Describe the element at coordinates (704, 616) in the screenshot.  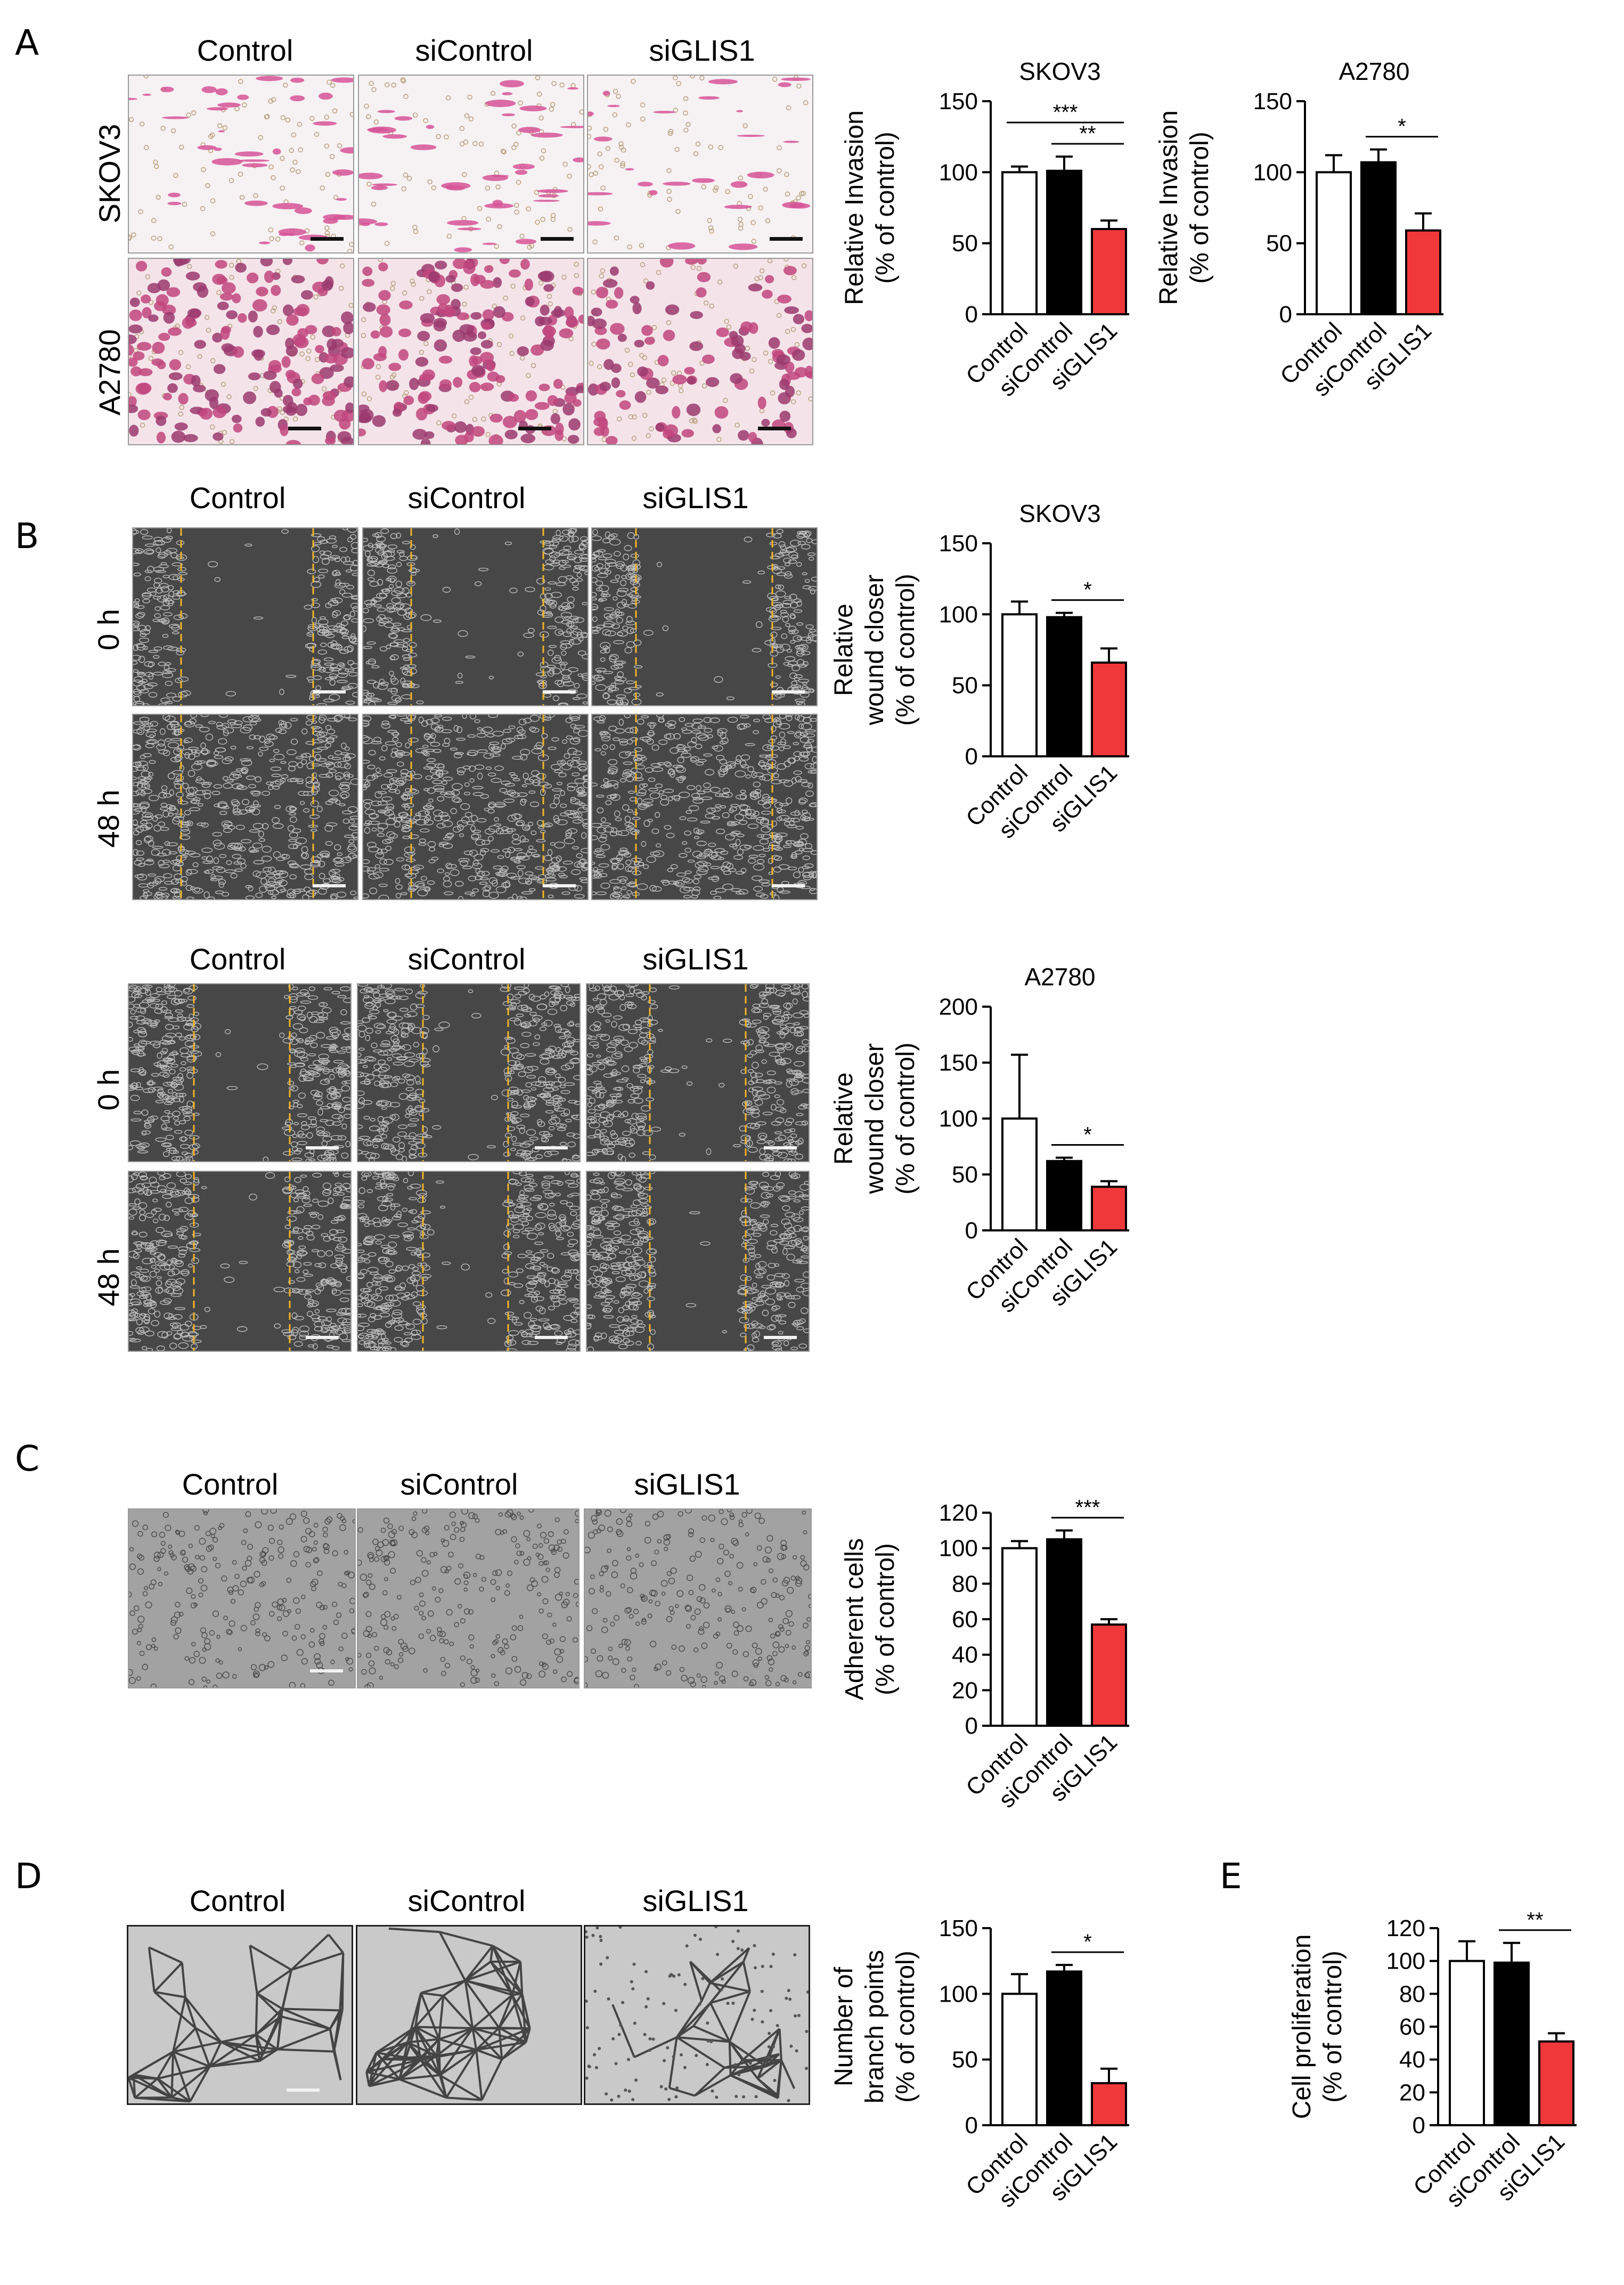
I see `wound-image-top-0h-siglis1` at that location.